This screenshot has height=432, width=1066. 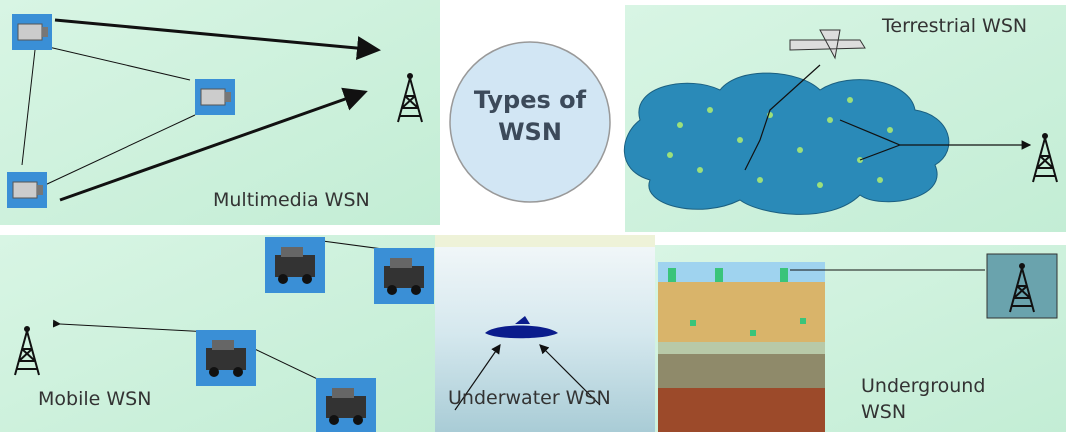 I want to click on airplane, so click(x=827, y=44).